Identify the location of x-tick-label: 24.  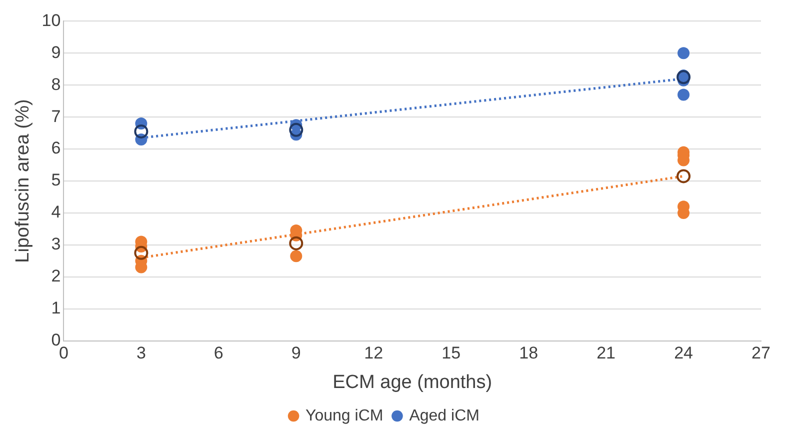
(683, 353).